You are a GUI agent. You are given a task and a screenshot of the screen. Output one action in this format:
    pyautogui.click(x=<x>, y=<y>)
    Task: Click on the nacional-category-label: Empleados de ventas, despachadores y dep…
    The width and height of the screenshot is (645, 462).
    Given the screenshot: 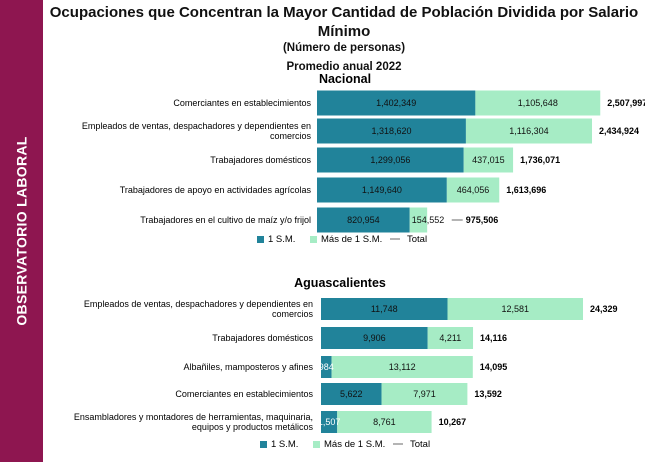 What is the action you would take?
    pyautogui.click(x=197, y=131)
    